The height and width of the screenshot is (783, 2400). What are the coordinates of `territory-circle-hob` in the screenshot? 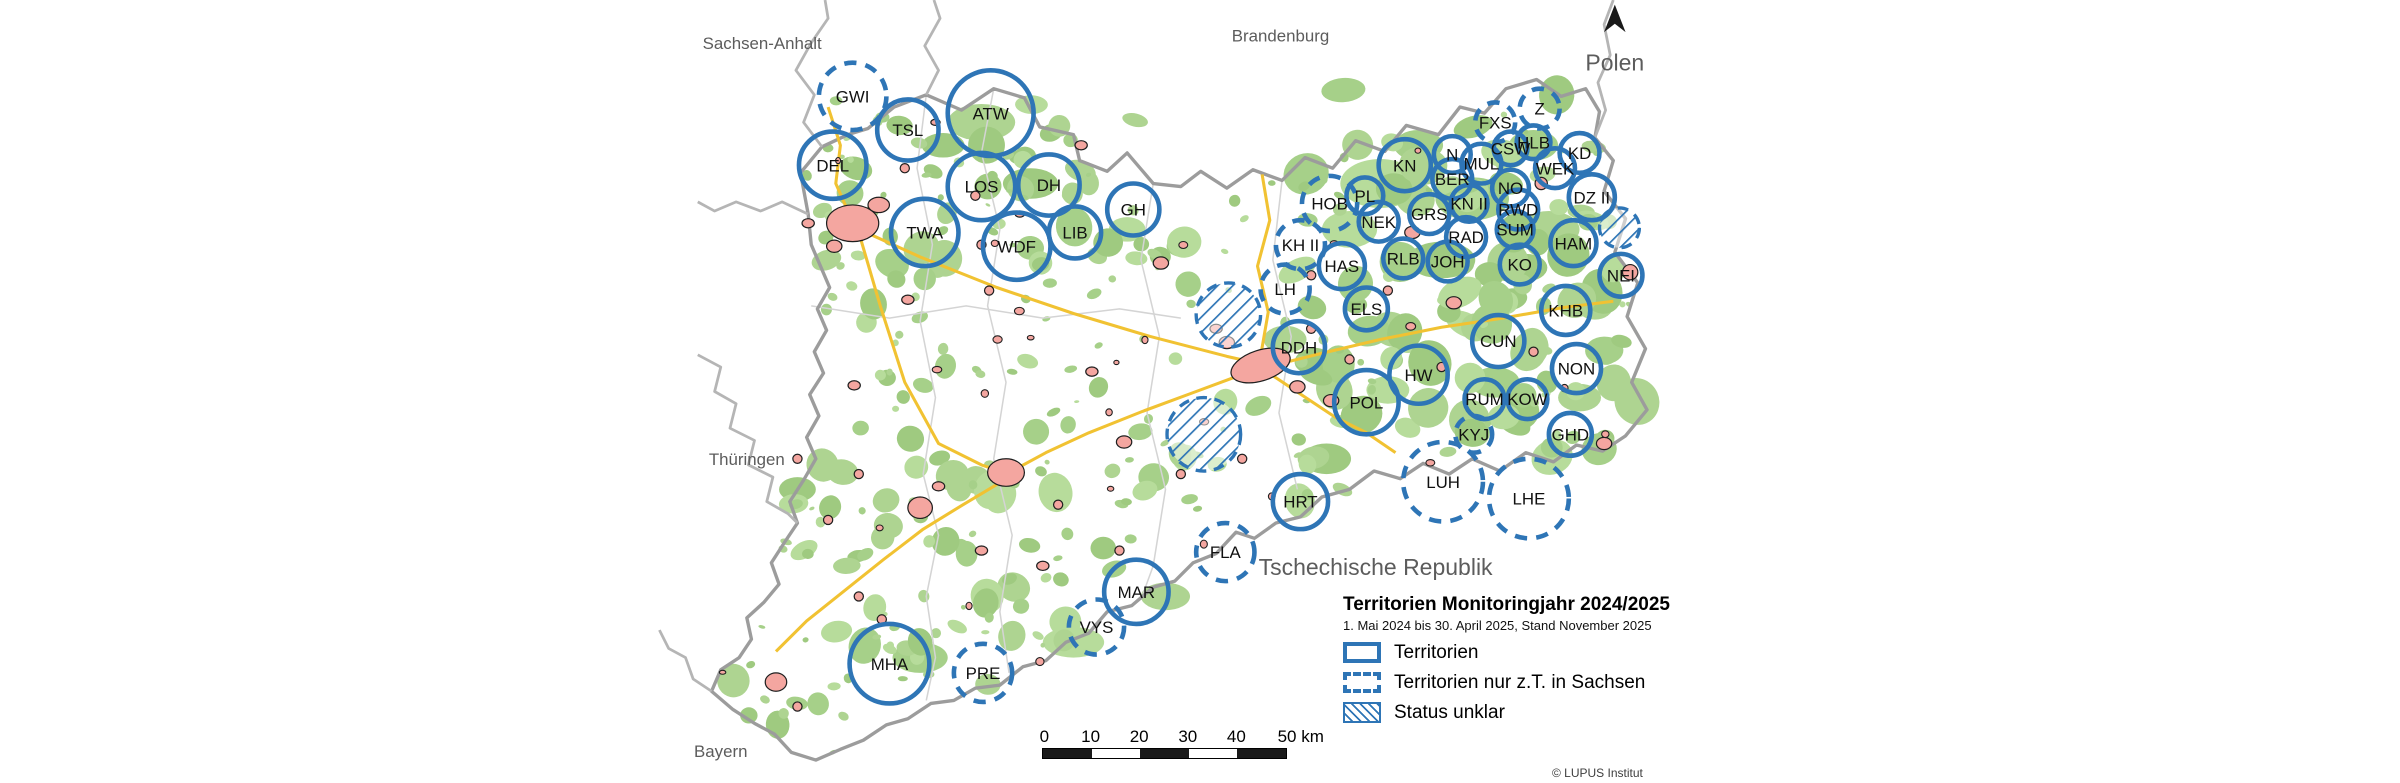 It's located at (1329, 203).